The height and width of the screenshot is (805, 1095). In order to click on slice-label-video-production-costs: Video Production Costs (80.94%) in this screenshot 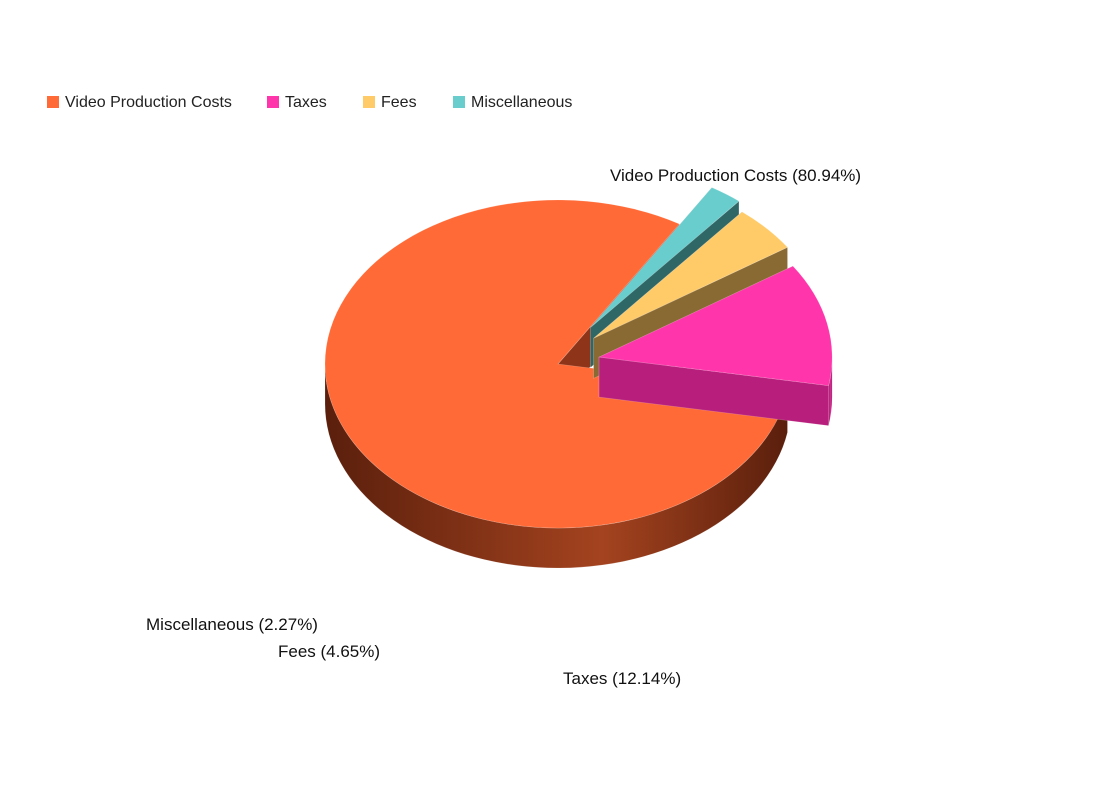, I will do `click(735, 175)`.